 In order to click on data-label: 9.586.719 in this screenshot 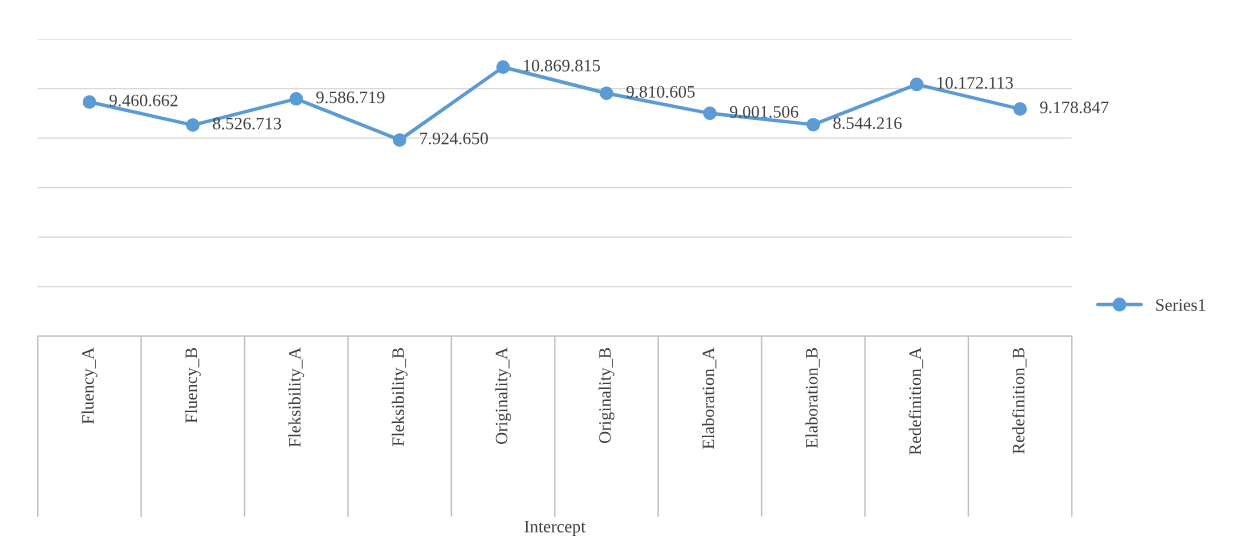, I will do `click(350, 97)`.